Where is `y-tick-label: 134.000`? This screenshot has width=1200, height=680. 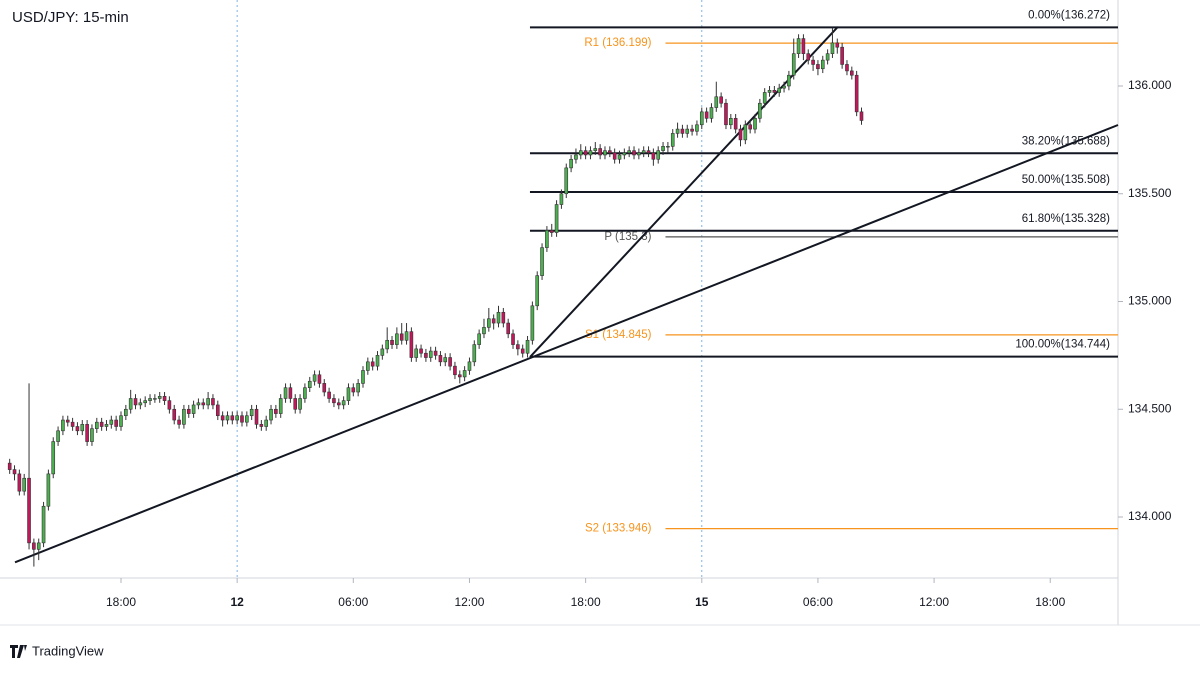 y-tick-label: 134.000 is located at coordinates (1150, 516).